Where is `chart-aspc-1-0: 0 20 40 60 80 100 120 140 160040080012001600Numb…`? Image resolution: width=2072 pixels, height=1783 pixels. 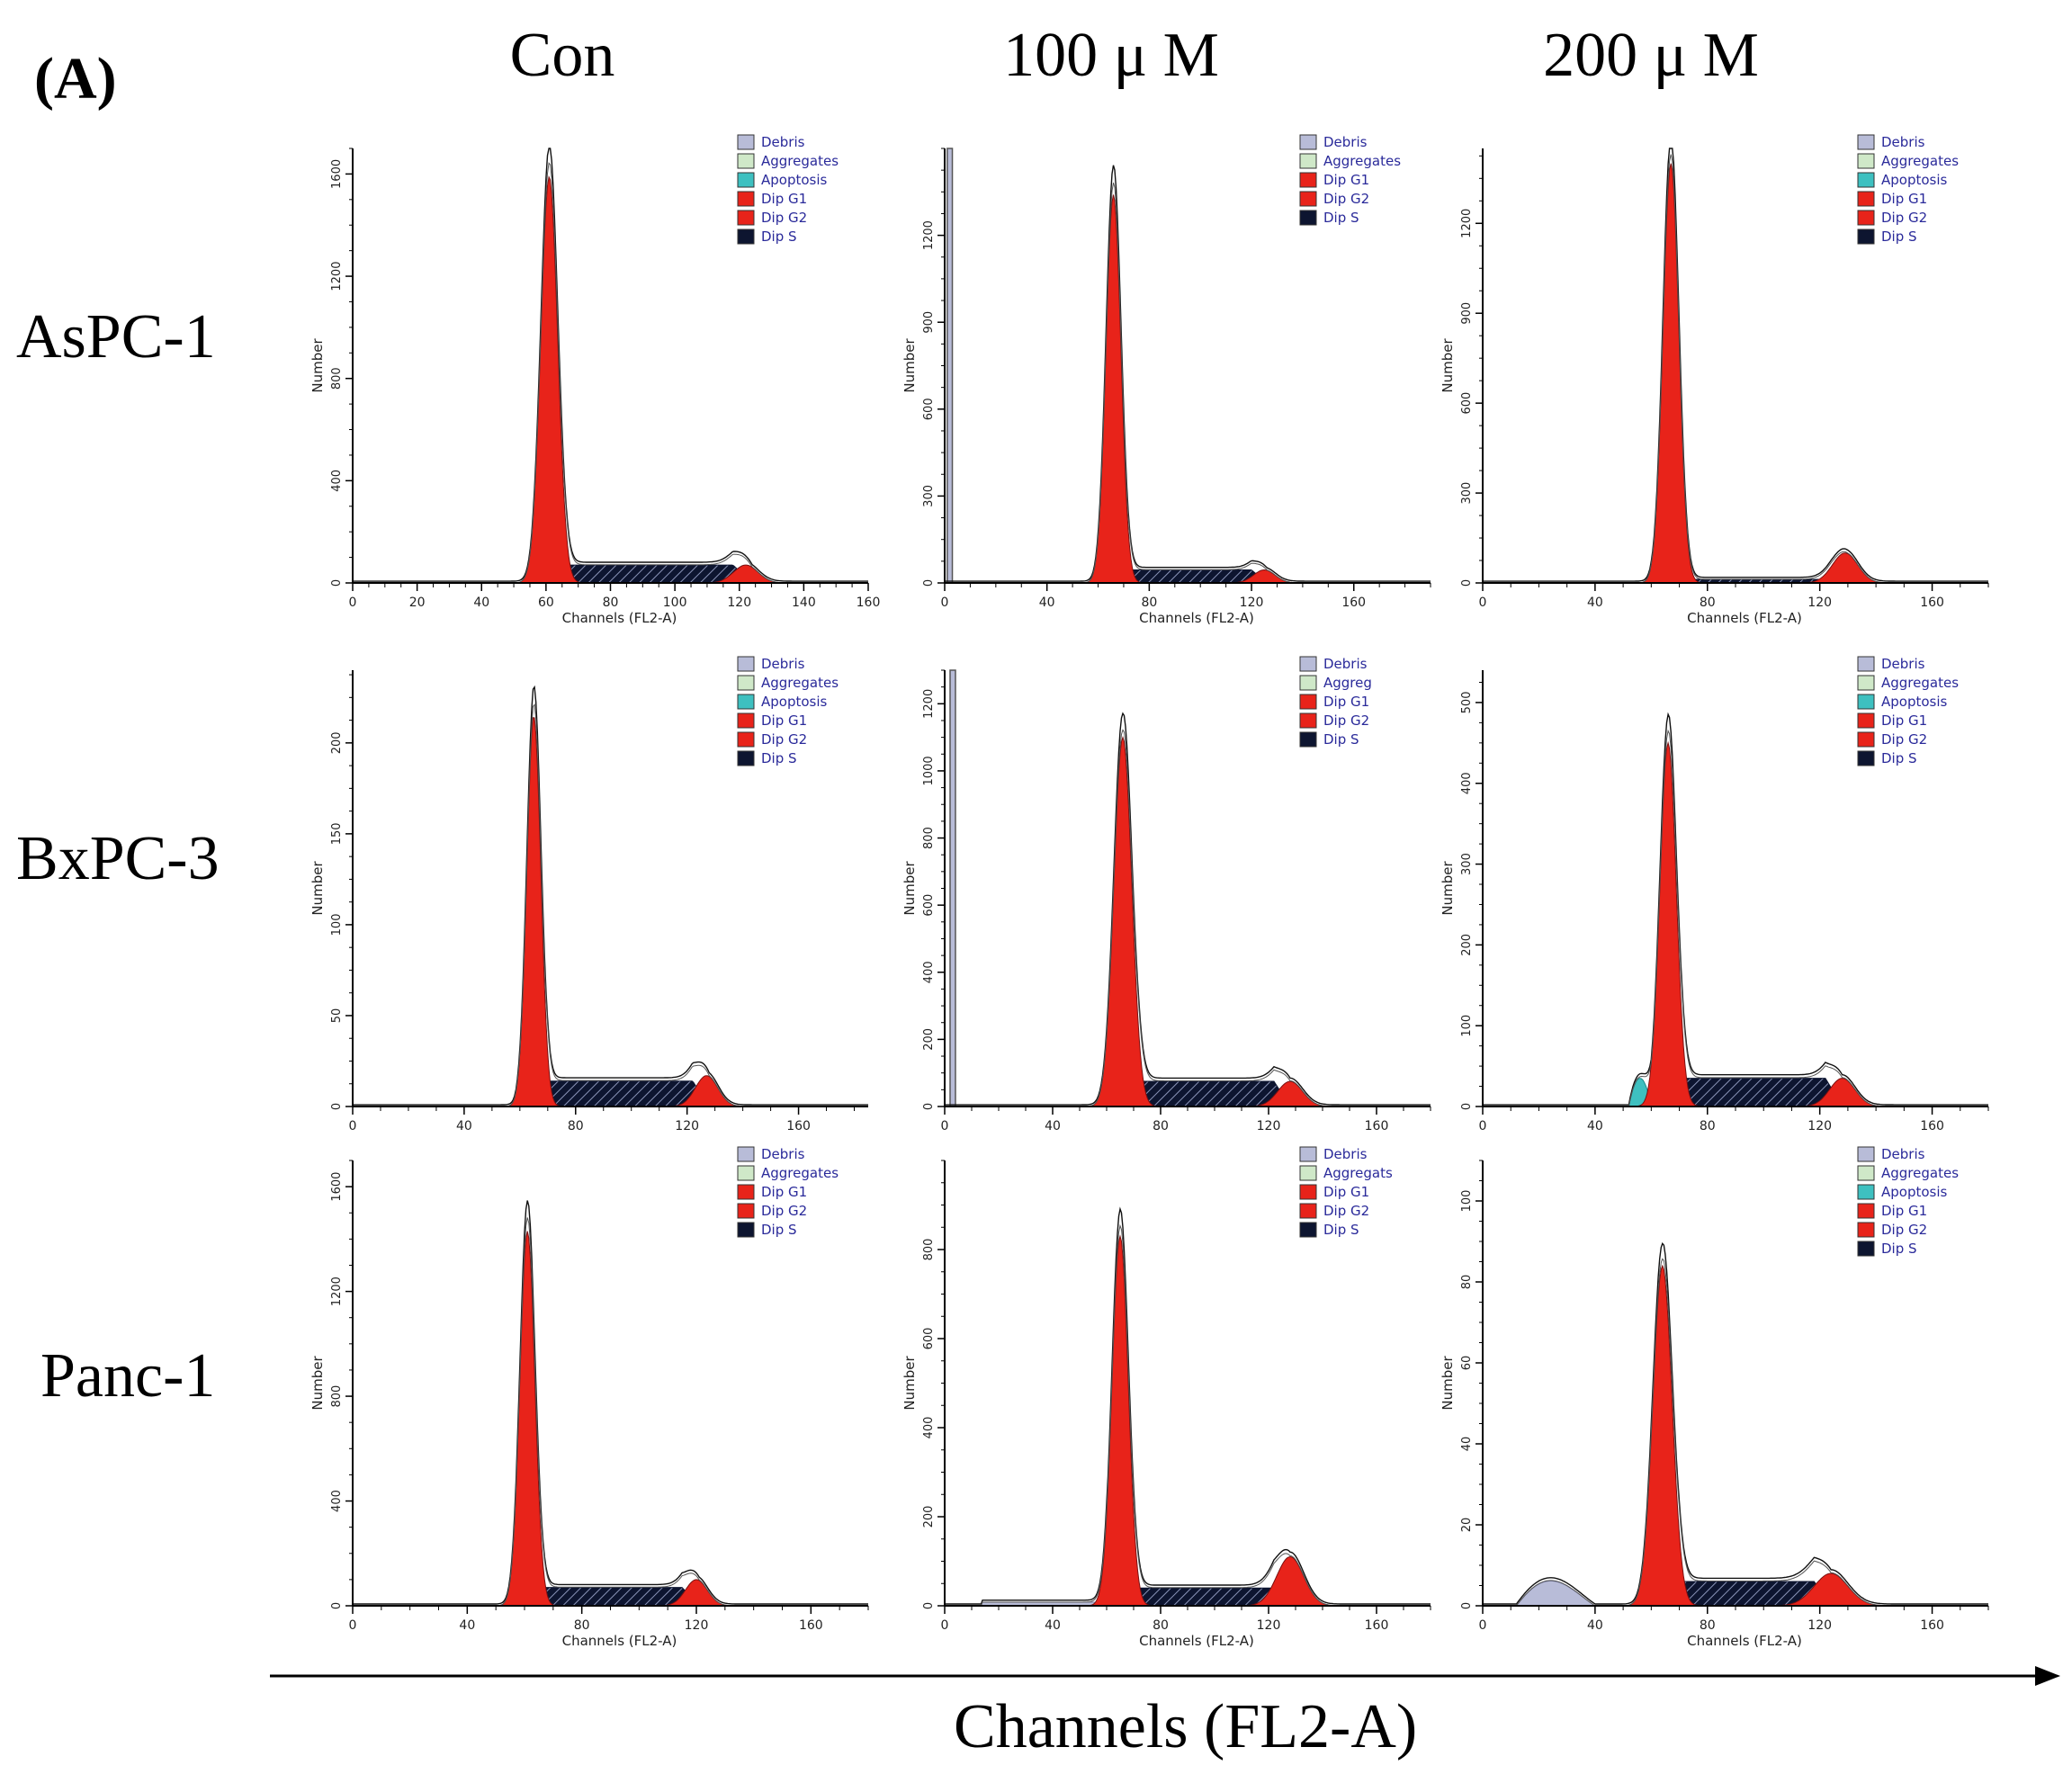
chart-aspc-1-0: 0 20 40 60 80 100 120 140 160040080012001600Numb… is located at coordinates (594, 380).